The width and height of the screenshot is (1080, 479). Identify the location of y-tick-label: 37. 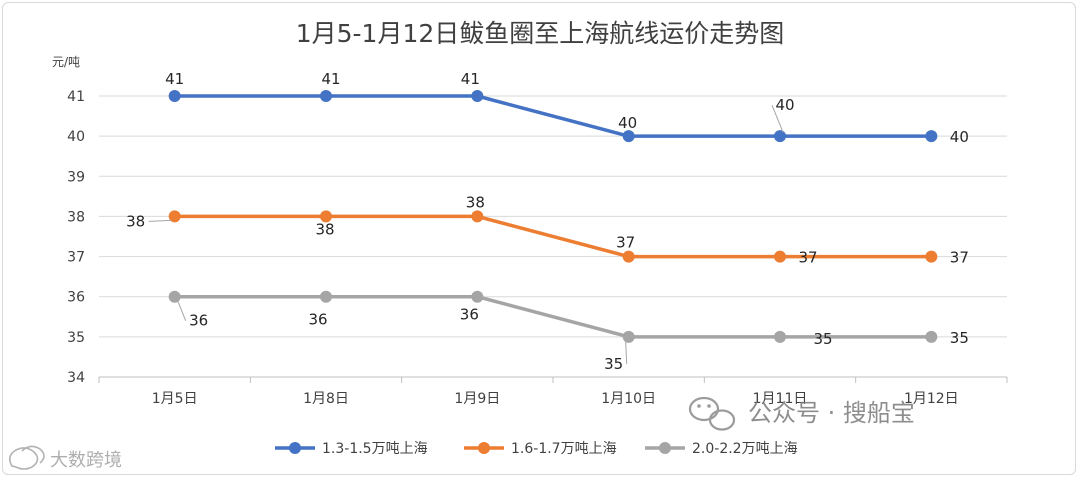
(76, 258).